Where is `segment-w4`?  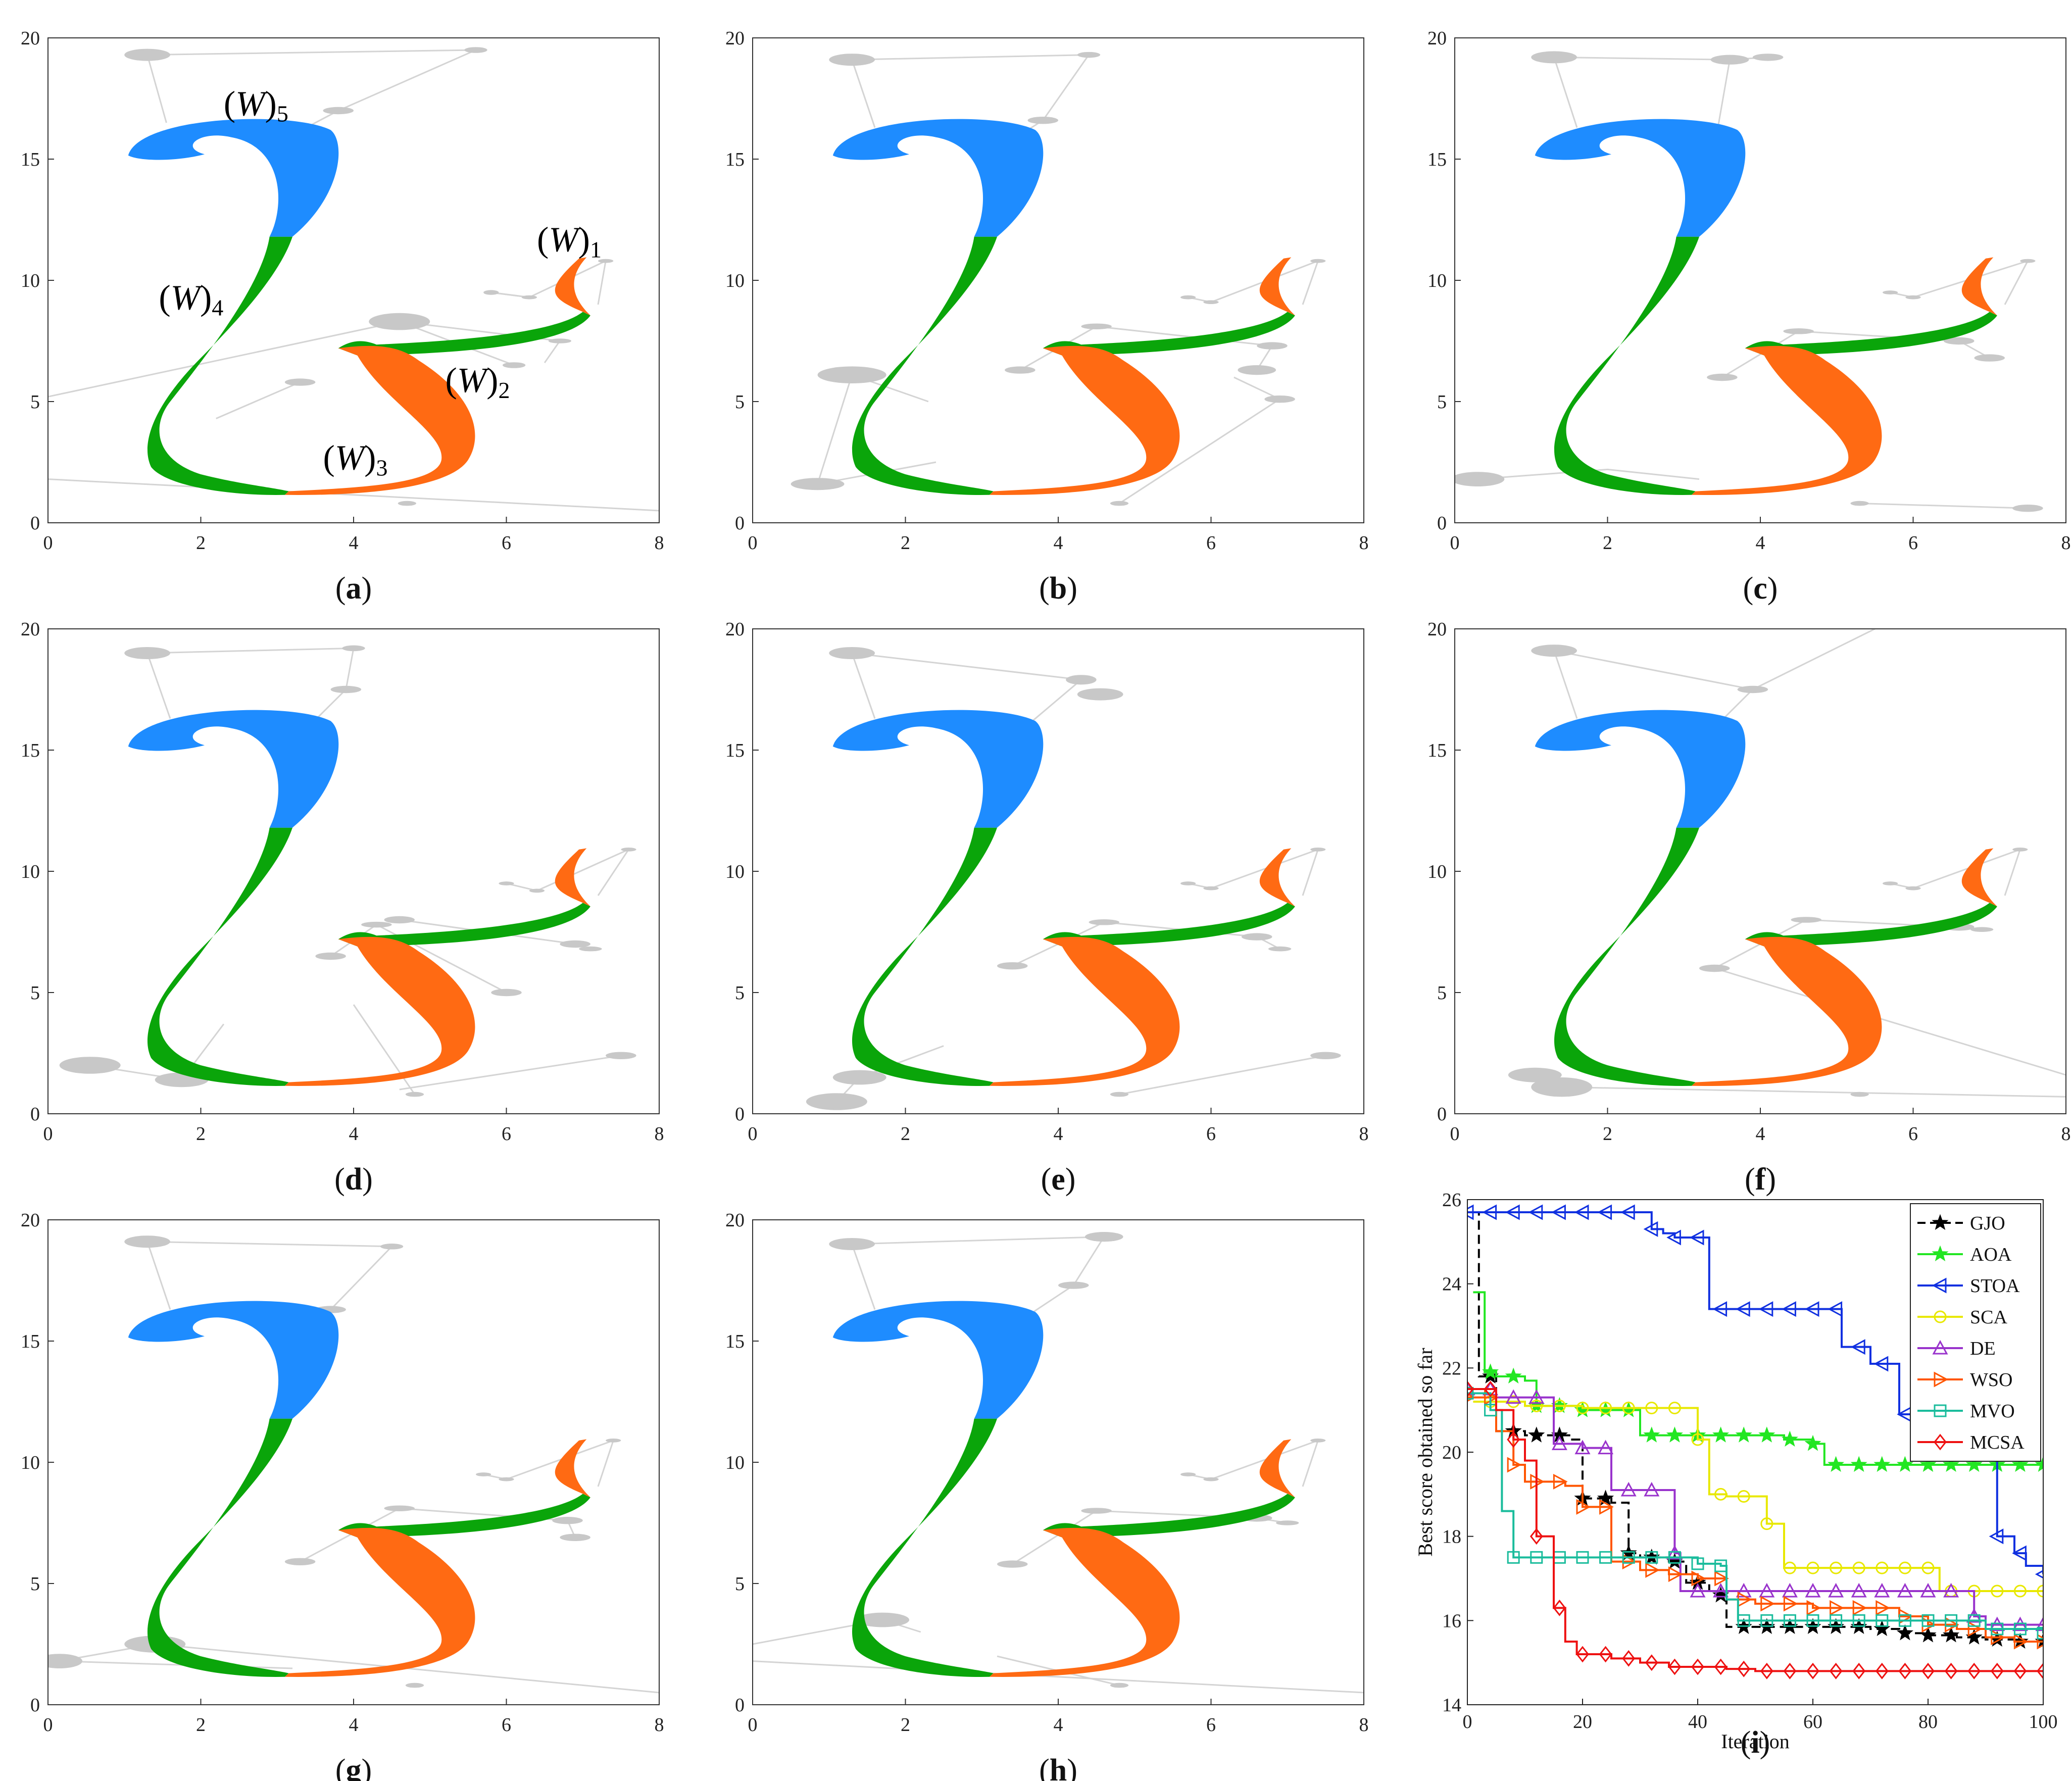
segment-w4 is located at coordinates (924, 366).